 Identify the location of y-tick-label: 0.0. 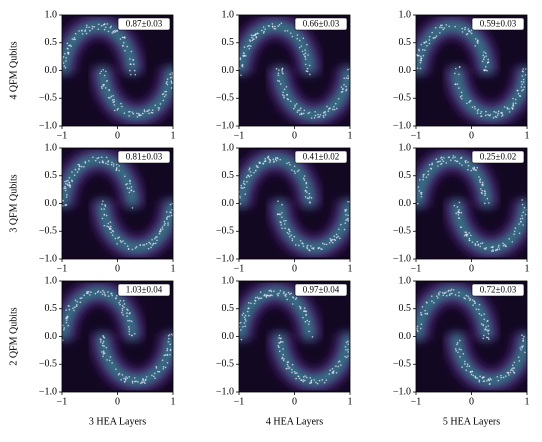
(228, 336).